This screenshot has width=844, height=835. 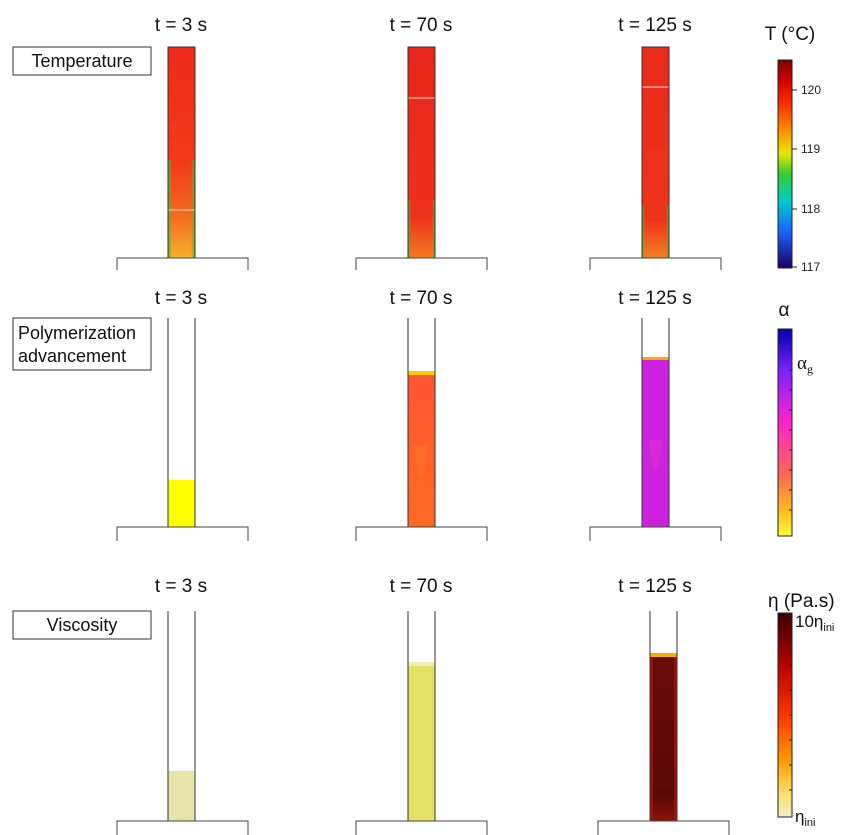 I want to click on temperature-tube-t125, so click(x=655, y=152).